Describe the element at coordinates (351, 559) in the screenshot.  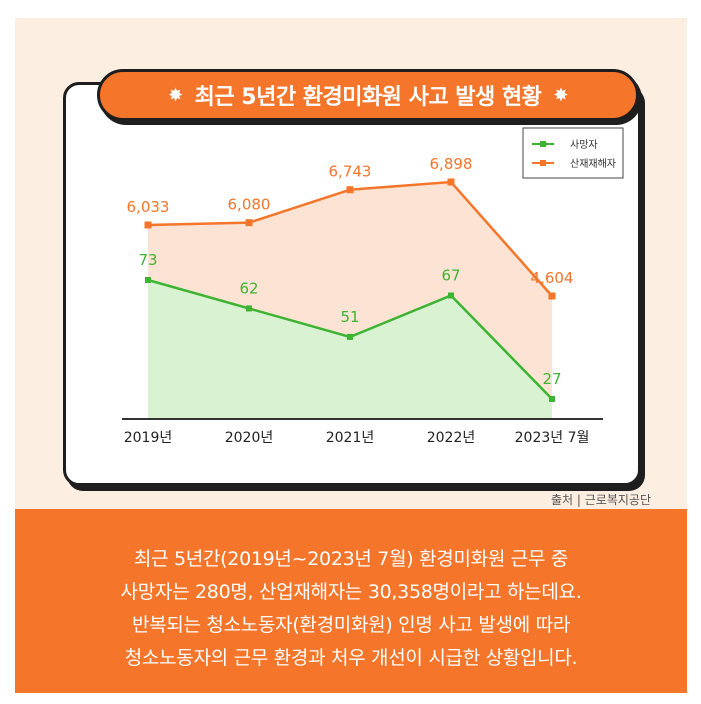
I see `summary-line: 최근 5년간(2019년~2023년 7월) 환경미화원 근무 중` at that location.